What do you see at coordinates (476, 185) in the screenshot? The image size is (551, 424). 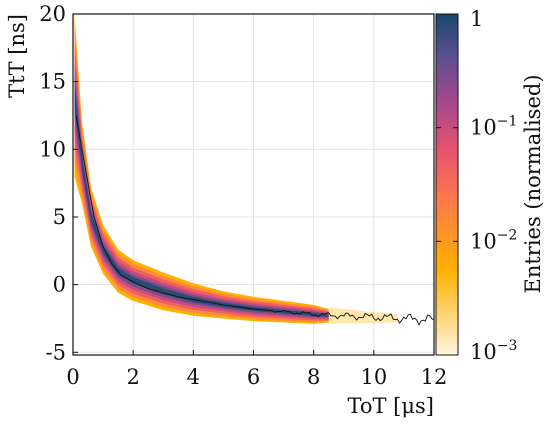 I see `colorbar-axis: 110−110−210−3` at bounding box center [476, 185].